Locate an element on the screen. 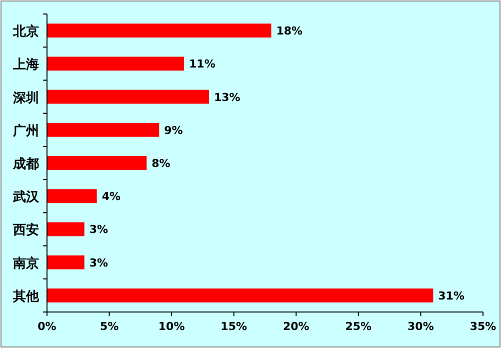  y-tick-label: 上海 is located at coordinates (25, 65).